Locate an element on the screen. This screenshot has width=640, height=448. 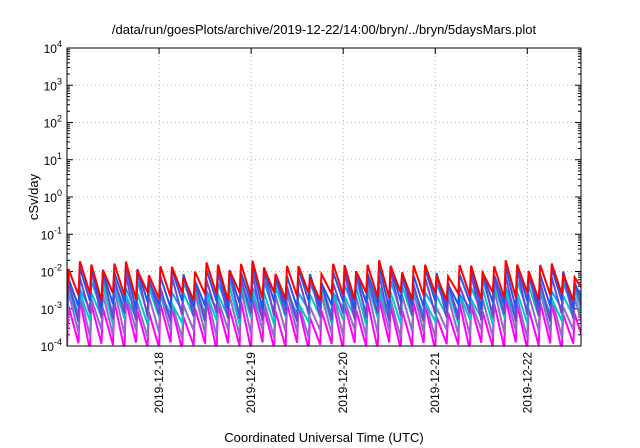
x-tick-label: 2019-12-19 is located at coordinates (251, 383).